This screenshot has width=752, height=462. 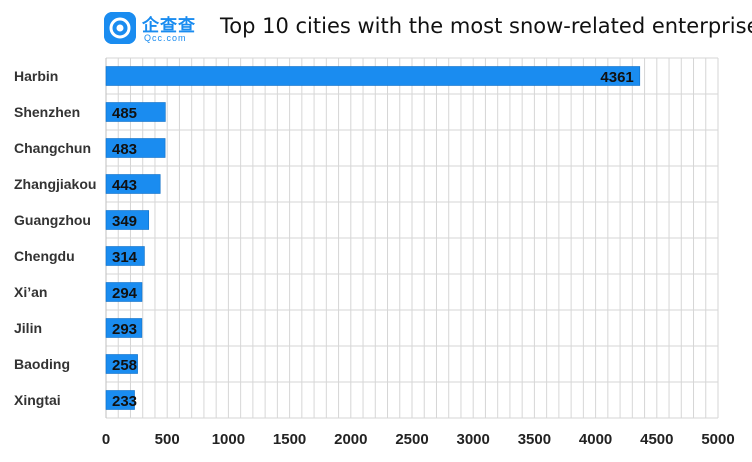 I want to click on x-tick-label: 5000, so click(x=717, y=439).